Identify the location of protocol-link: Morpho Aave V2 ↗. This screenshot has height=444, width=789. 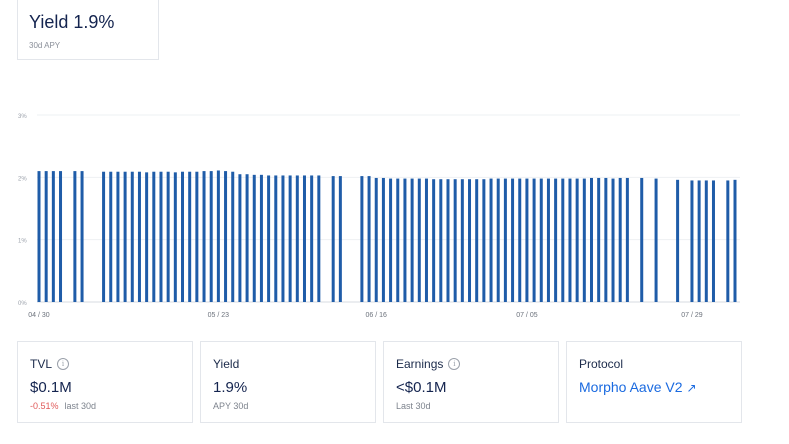
(638, 387).